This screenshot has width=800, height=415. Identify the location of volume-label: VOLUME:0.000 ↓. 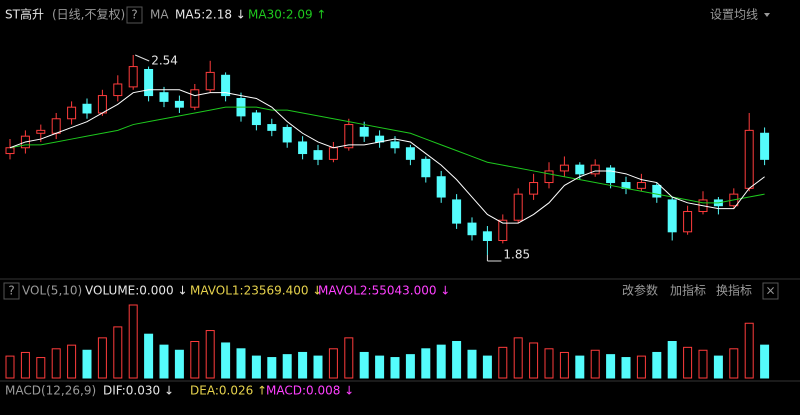
(136, 291).